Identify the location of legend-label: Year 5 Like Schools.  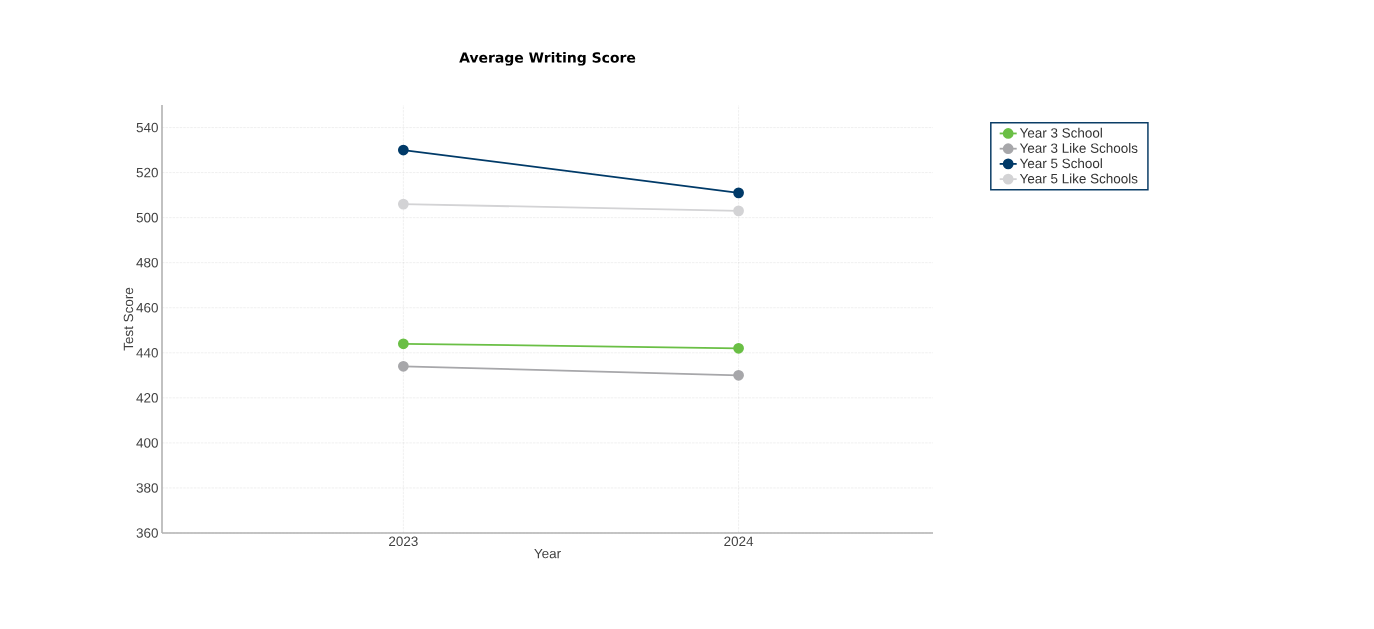
(1078, 178).